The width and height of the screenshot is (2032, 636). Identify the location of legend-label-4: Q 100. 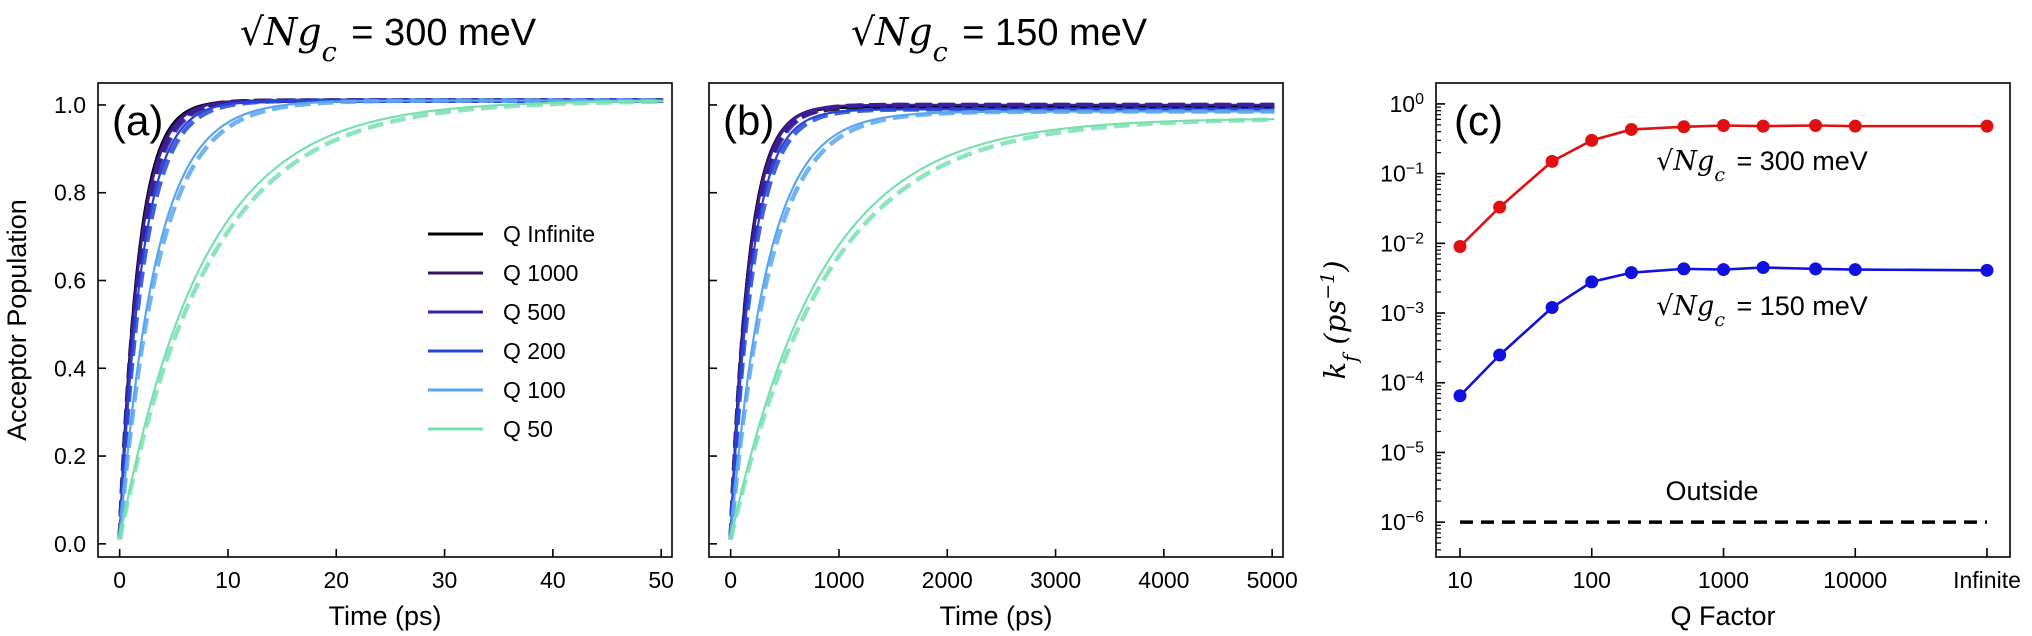
(534, 390).